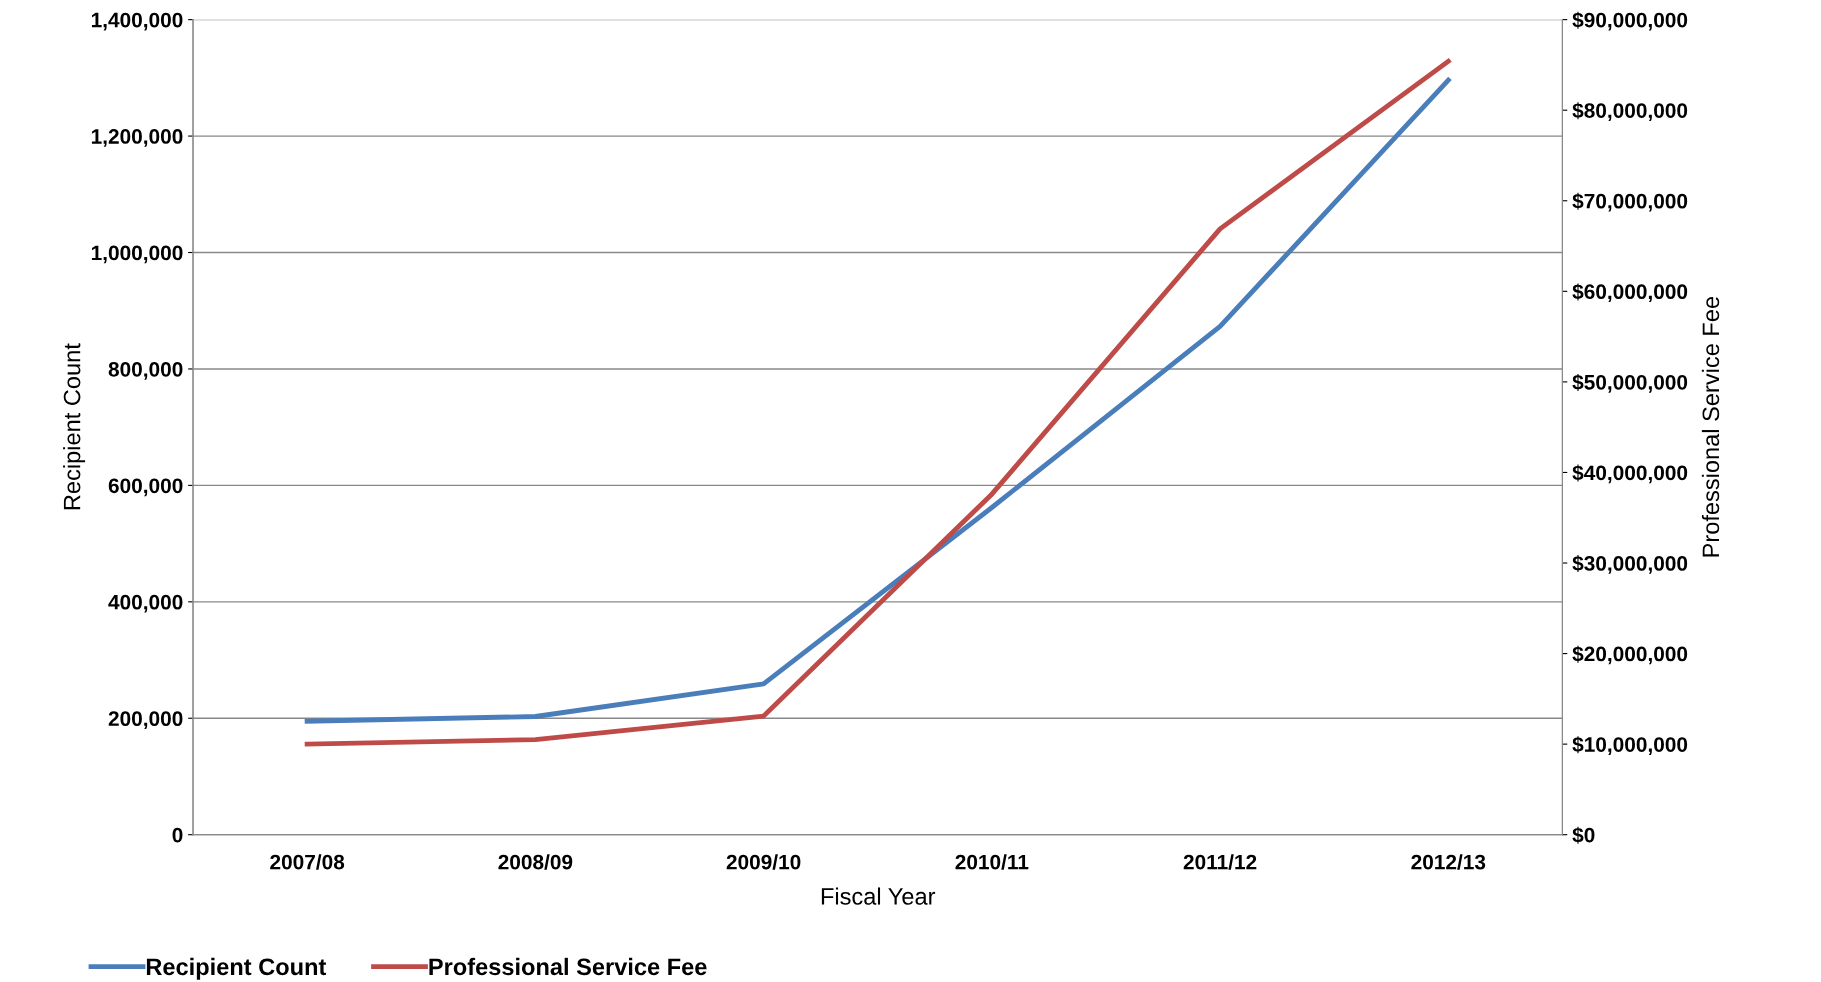 This screenshot has width=1821, height=982. Describe the element at coordinates (74, 426) in the screenshot. I see `y-axis-title: Recipient Count` at that location.